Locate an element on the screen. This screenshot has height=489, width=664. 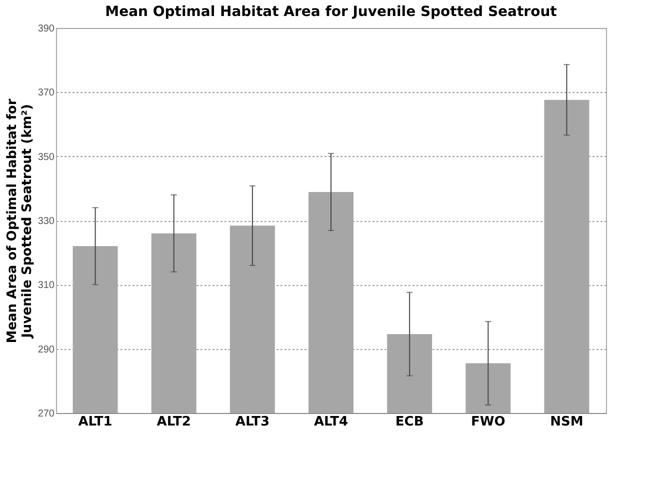
x-tick-label: NSM is located at coordinates (567, 422).